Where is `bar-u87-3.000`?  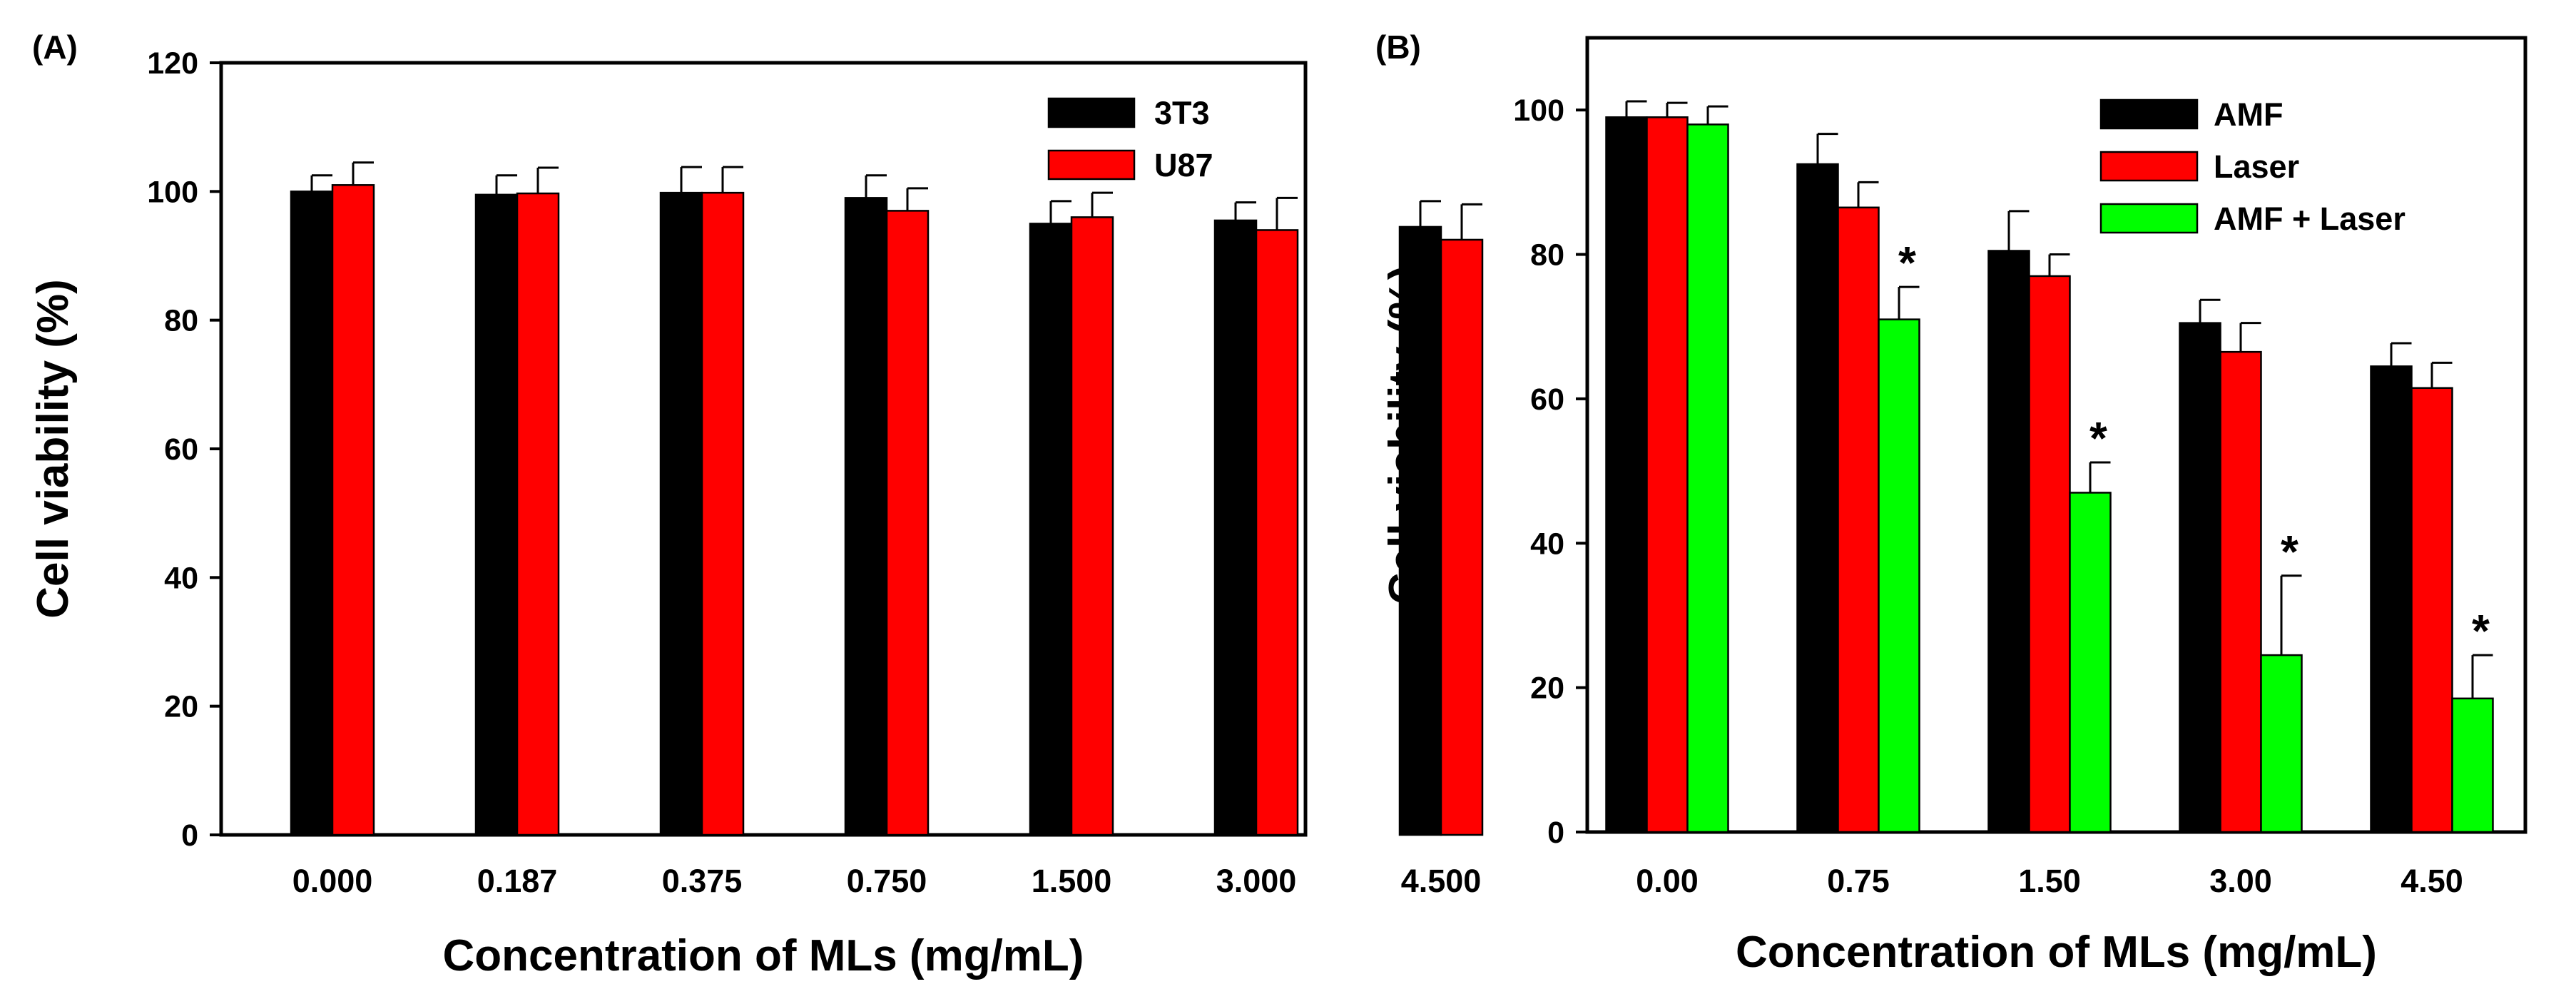 bar-u87-3.000 is located at coordinates (1277, 533).